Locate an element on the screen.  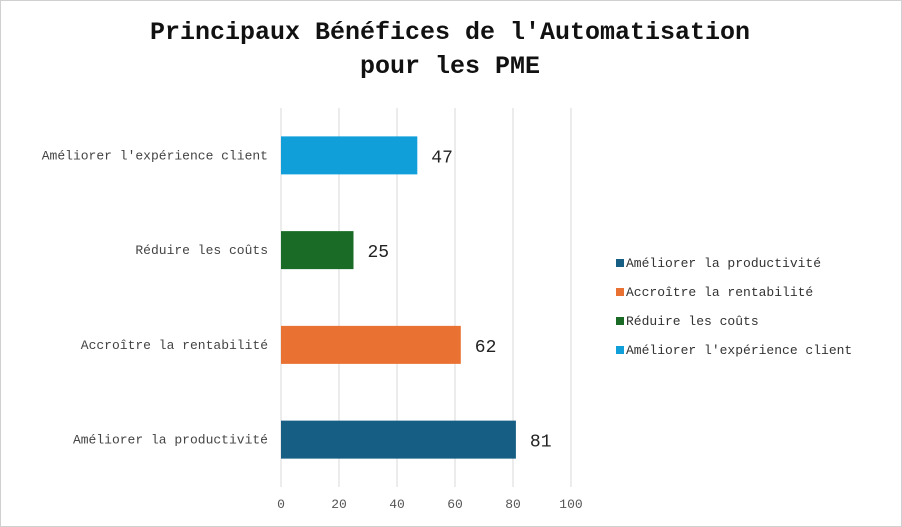
x-tick-label: 100 is located at coordinates (570, 504).